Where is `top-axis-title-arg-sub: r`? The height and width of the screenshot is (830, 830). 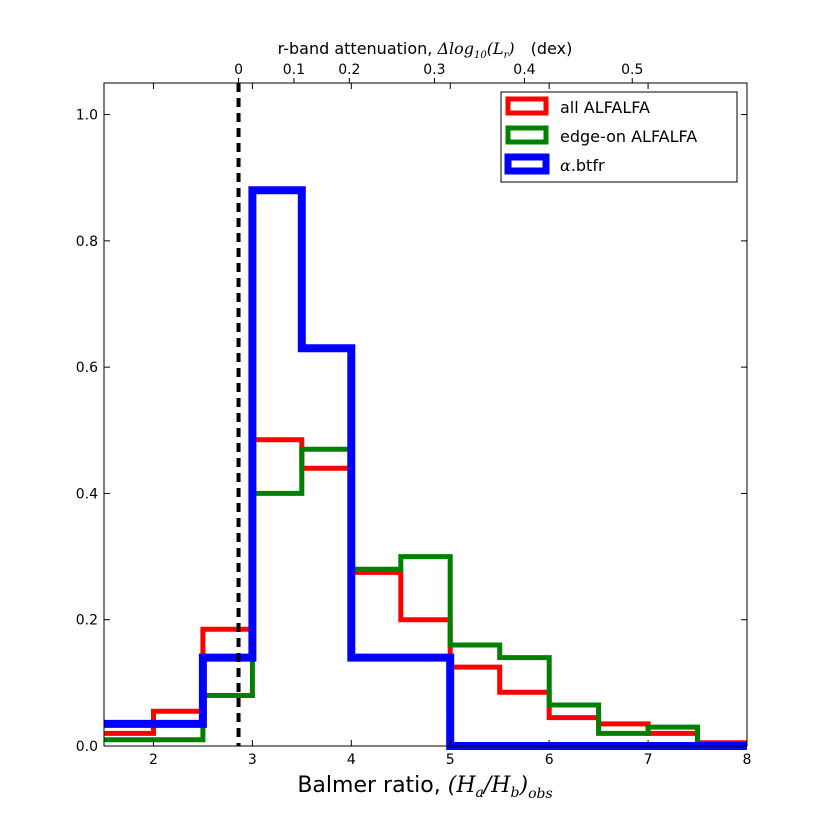
top-axis-title-arg-sub: r is located at coordinates (507, 55).